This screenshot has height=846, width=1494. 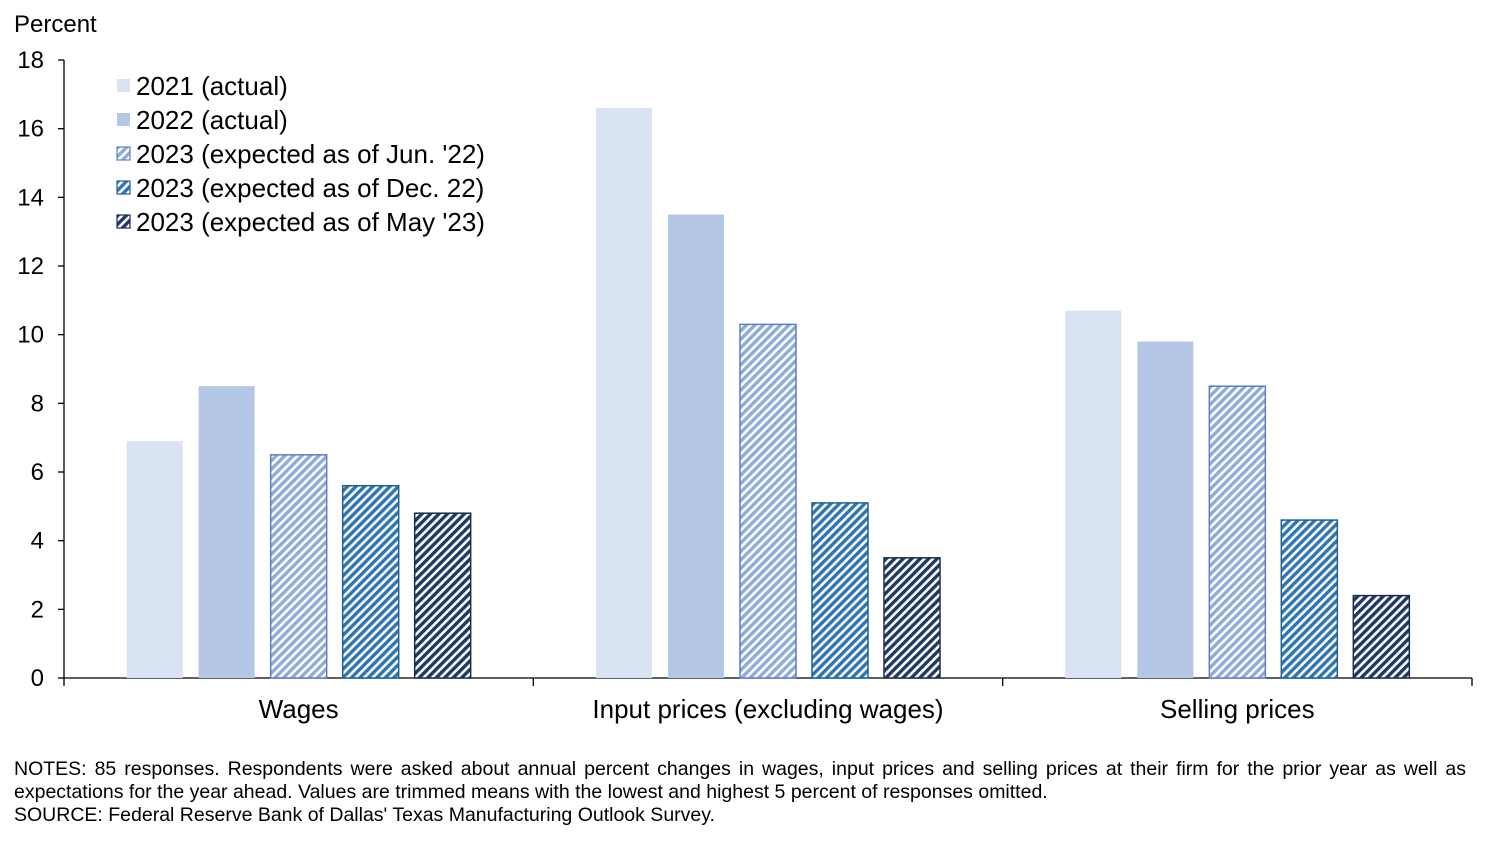 I want to click on x-tick-label: Wages, so click(x=299, y=709).